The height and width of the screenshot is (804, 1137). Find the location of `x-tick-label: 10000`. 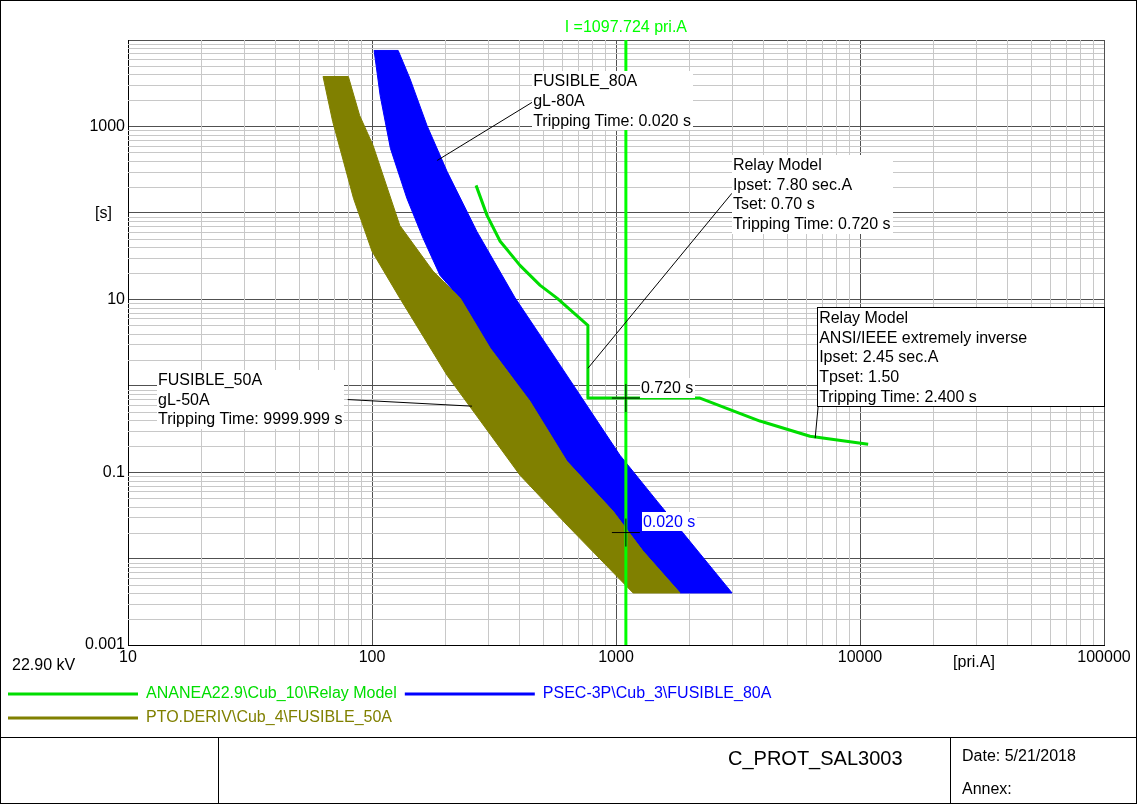

x-tick-label: 10000 is located at coordinates (860, 657).